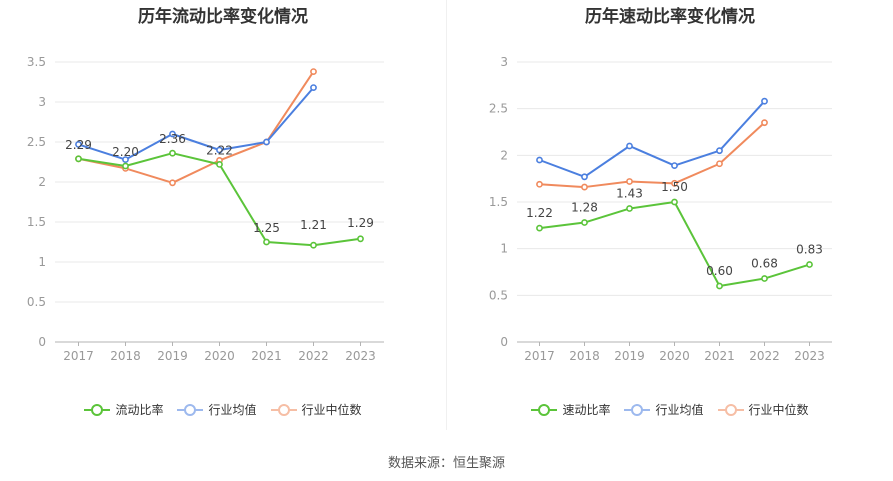 The image size is (893, 481). What do you see at coordinates (223, 17) in the screenshot?
I see `chart-title: 历年流动比率变化情况` at bounding box center [223, 17].